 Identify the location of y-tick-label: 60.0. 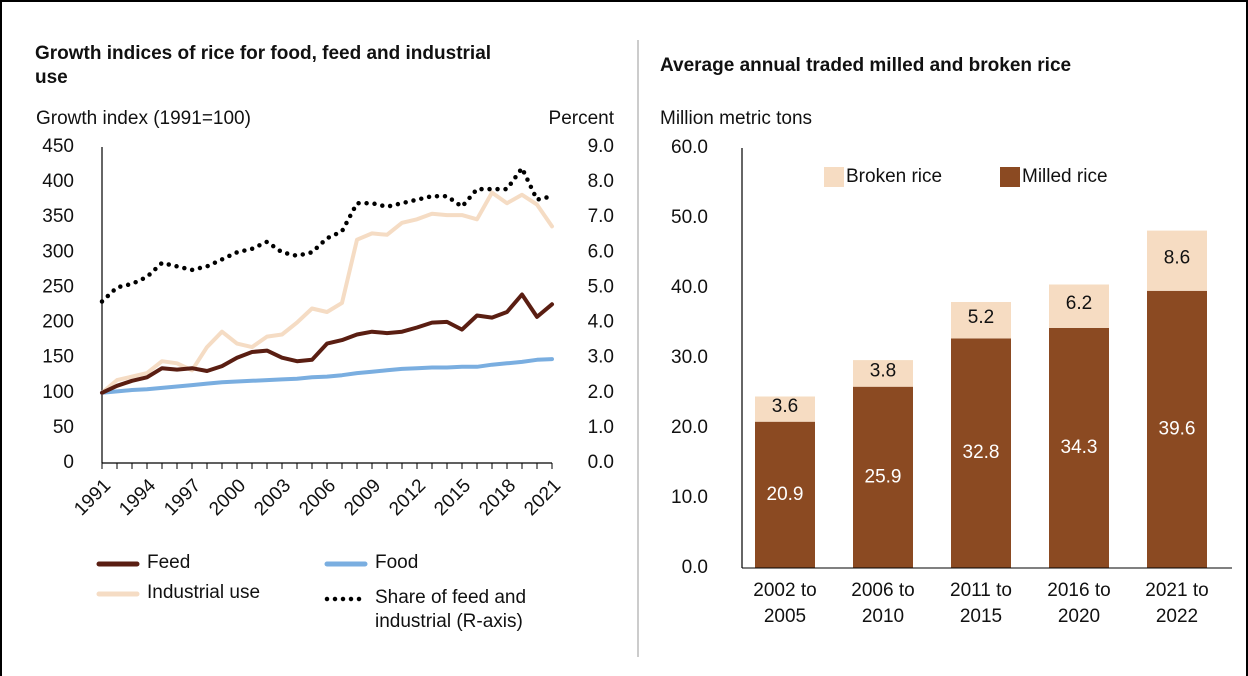
(689, 147).